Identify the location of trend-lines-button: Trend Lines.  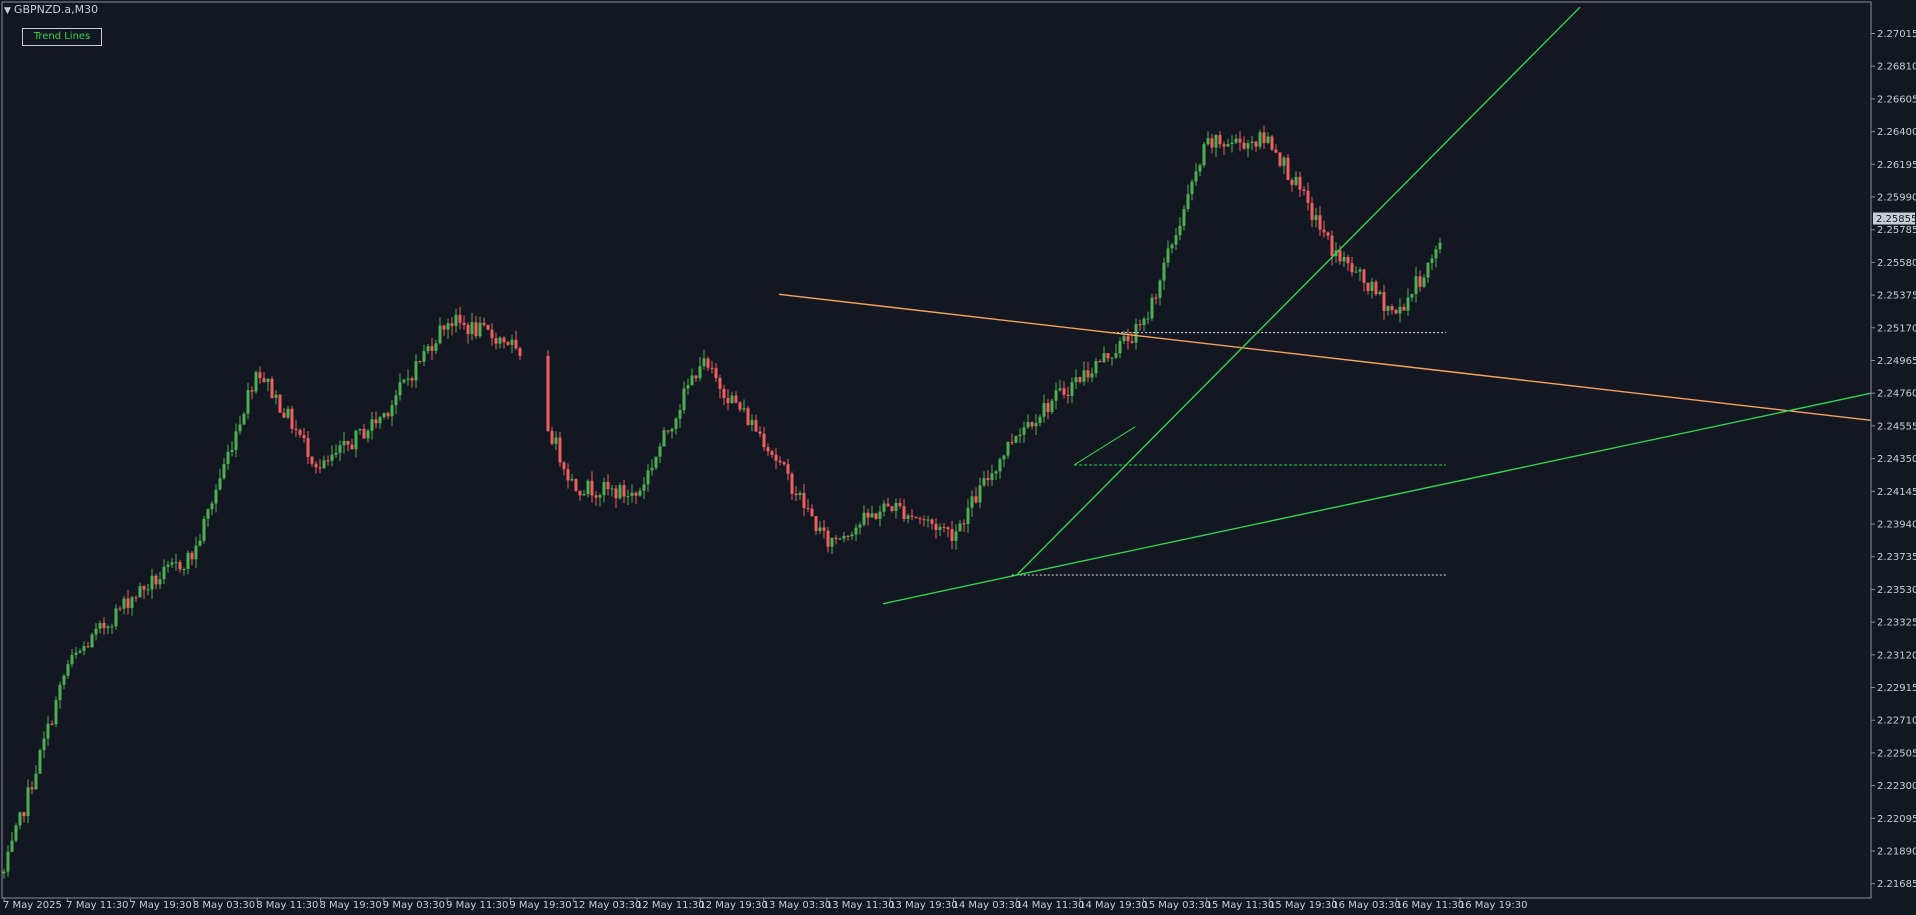
(62, 37).